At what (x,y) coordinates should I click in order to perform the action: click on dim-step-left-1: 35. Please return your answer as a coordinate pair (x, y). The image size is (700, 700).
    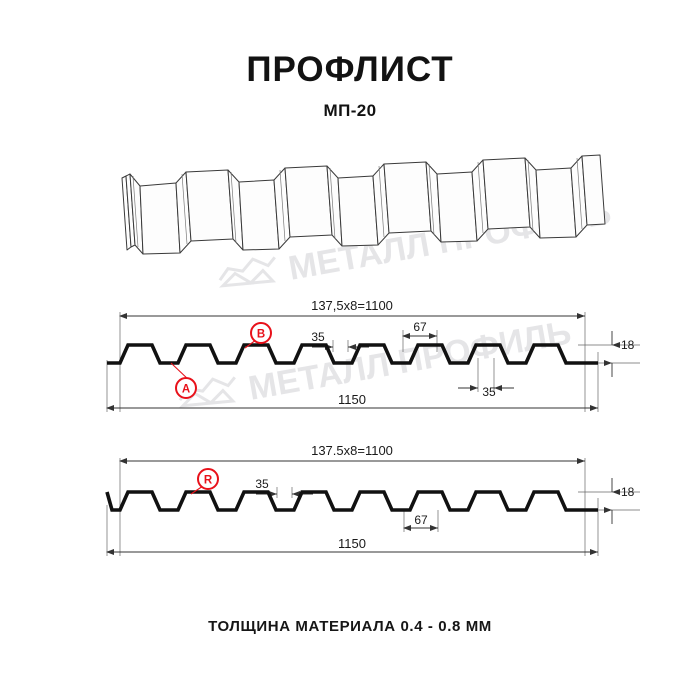
    Looking at the image, I should click on (318, 337).